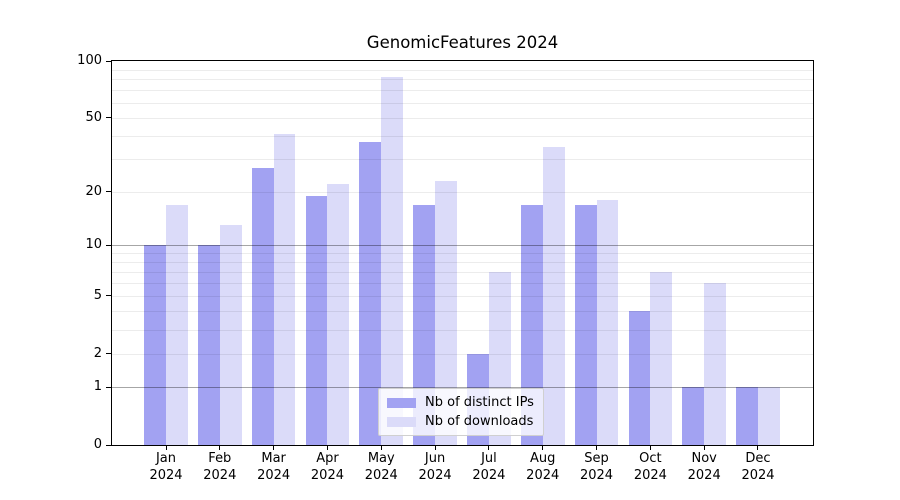 The height and width of the screenshot is (500, 900). What do you see at coordinates (381, 458) in the screenshot?
I see `x-tick-label-month: May` at bounding box center [381, 458].